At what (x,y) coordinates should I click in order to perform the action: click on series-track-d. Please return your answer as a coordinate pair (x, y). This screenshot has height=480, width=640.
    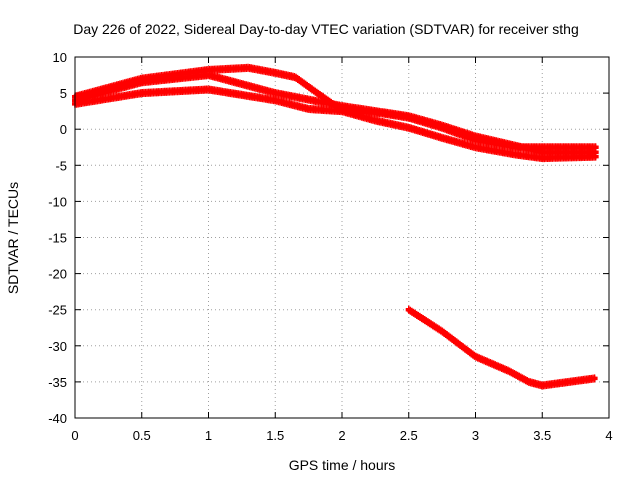
    Looking at the image, I should click on (501, 347).